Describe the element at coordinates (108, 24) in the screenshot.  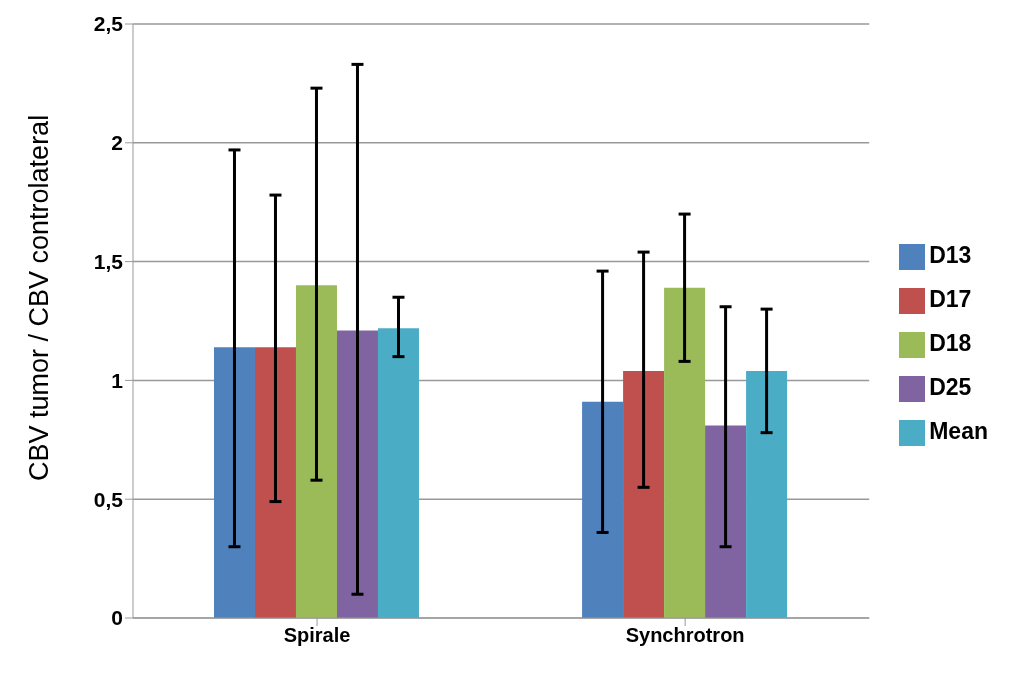
I see `y-tick-label: 2,5` at that location.